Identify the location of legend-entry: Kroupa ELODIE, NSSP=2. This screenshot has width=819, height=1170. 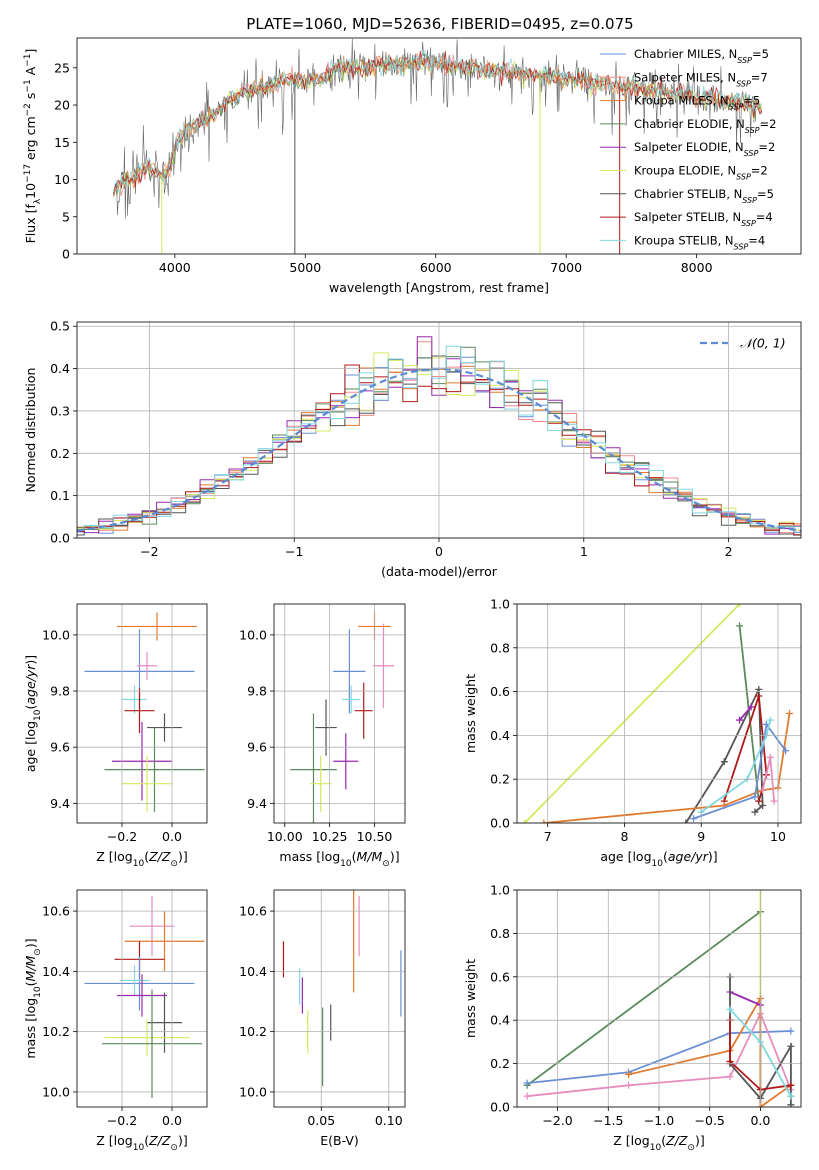
(701, 173).